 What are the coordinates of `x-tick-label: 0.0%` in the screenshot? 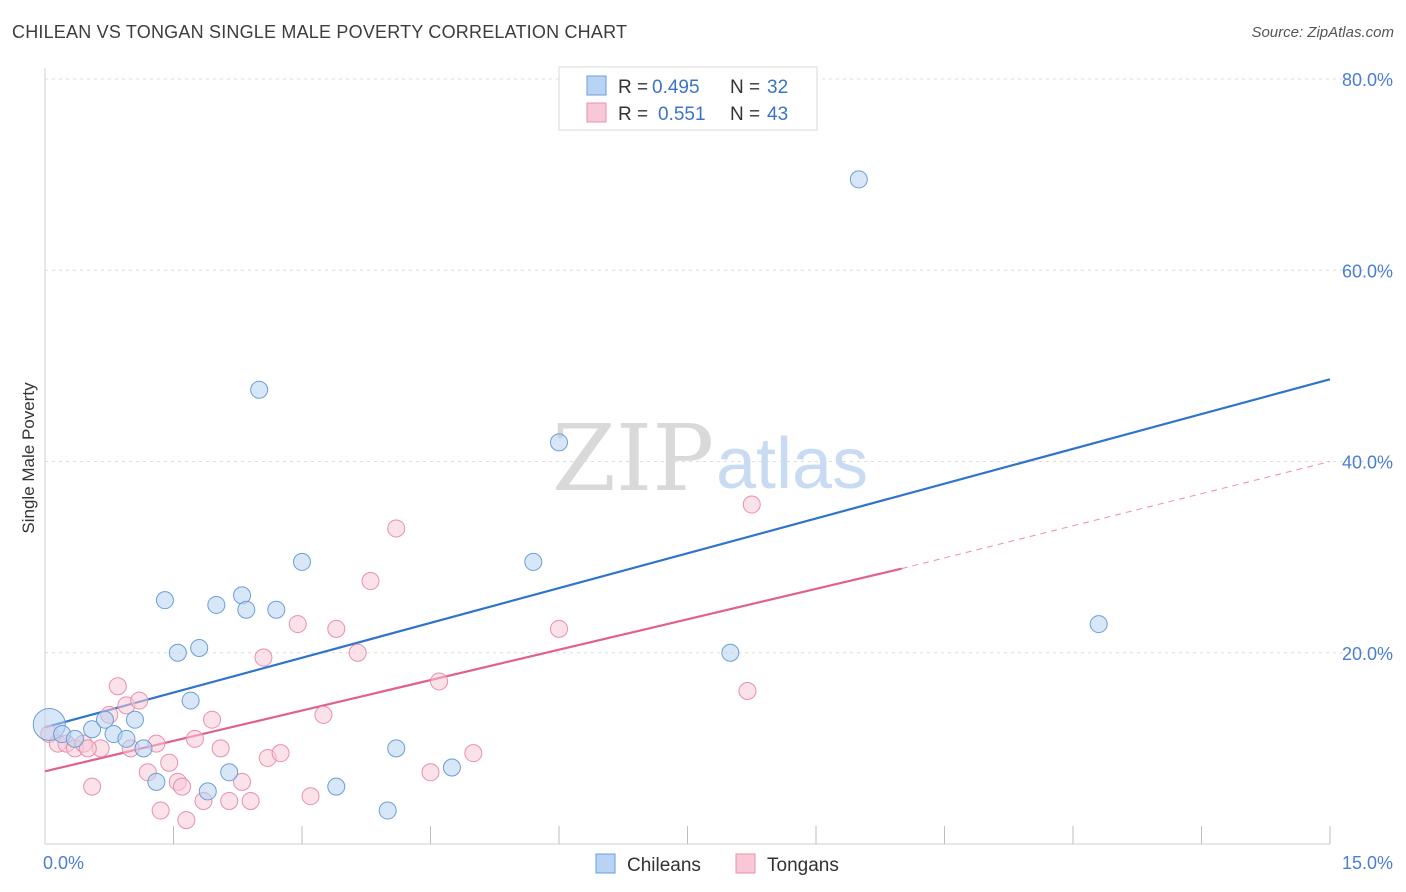 It's located at (63, 863).